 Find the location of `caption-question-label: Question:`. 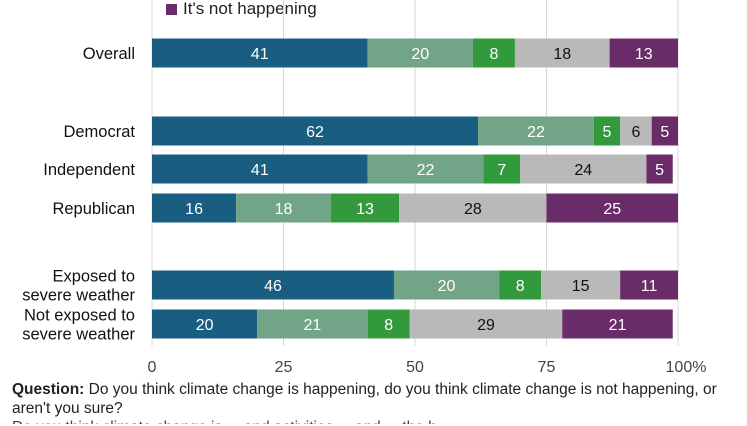

caption-question-label: Question: is located at coordinates (48, 389).